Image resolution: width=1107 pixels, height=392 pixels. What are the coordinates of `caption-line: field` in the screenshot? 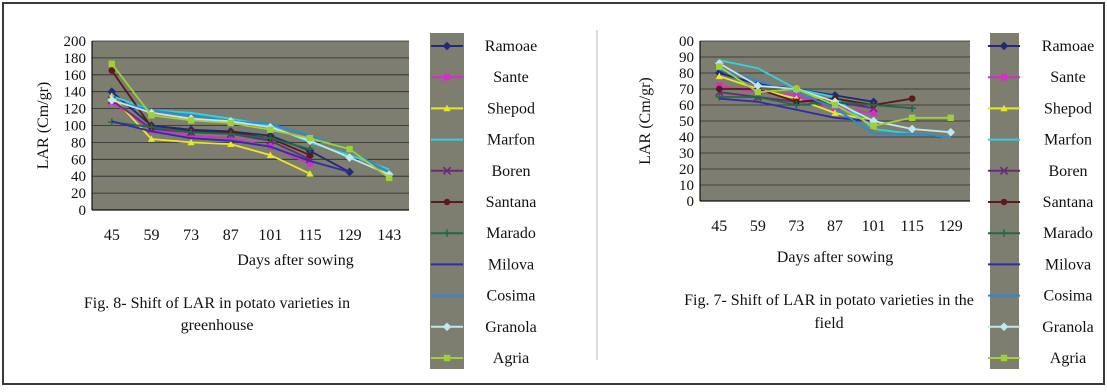 It's located at (828, 323).